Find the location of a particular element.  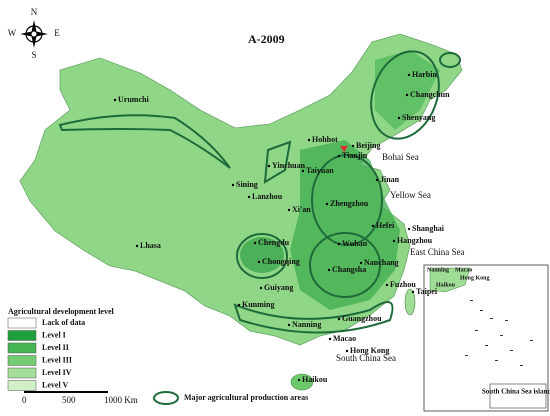

legend-label: Level III is located at coordinates (57, 359).